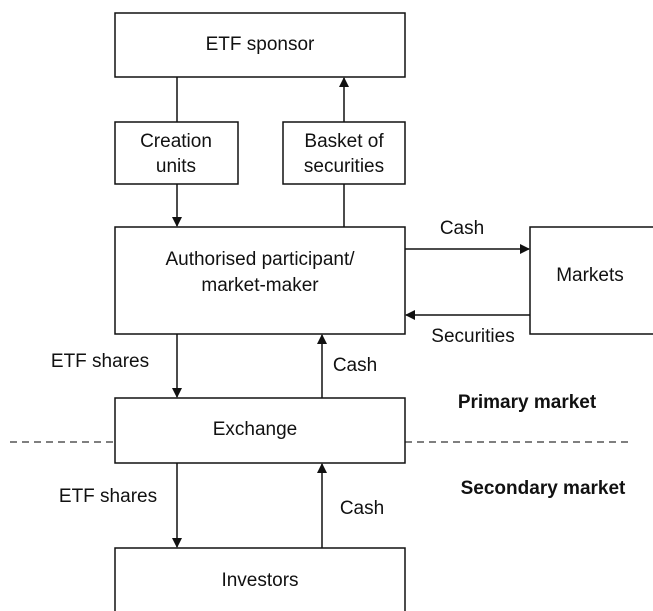  I want to click on region-label: Primary market, so click(527, 402).